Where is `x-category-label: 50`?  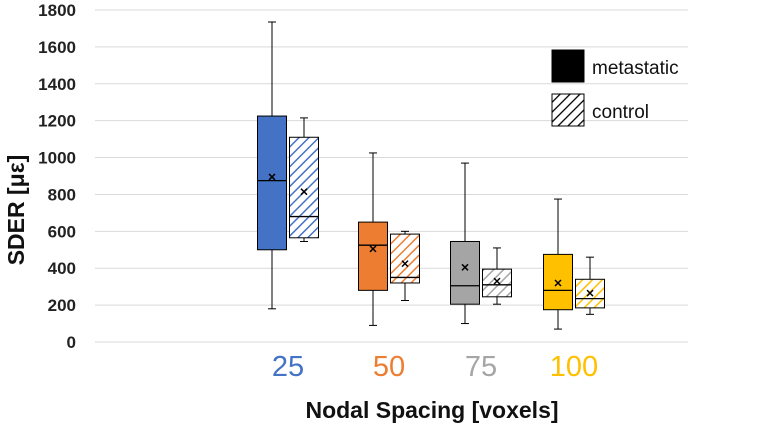
x-category-label: 50 is located at coordinates (389, 367).